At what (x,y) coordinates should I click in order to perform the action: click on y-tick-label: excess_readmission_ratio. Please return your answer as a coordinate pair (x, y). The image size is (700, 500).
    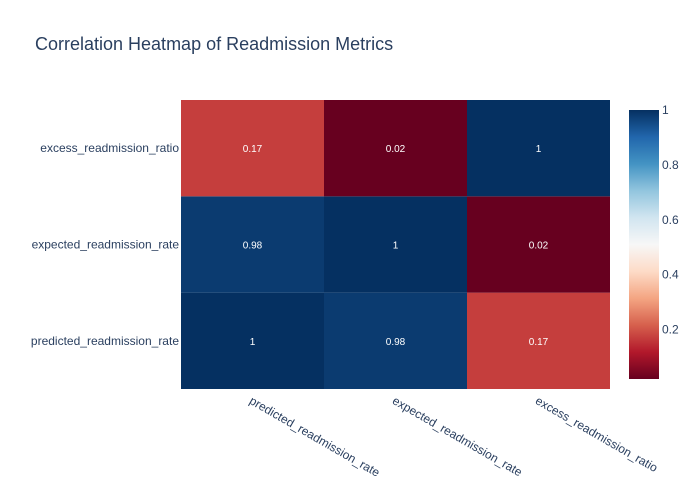
    Looking at the image, I should click on (109, 148).